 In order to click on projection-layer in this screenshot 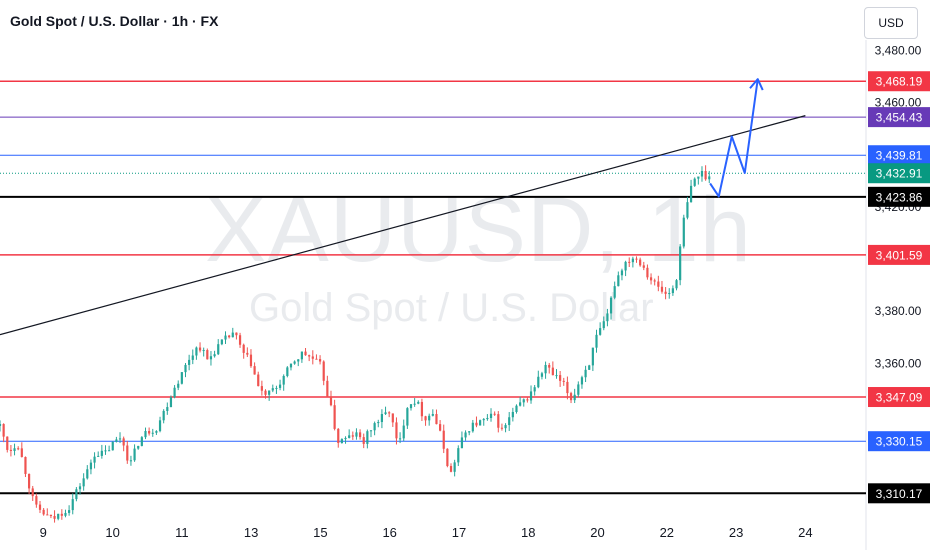, I will do `click(736, 138)`.